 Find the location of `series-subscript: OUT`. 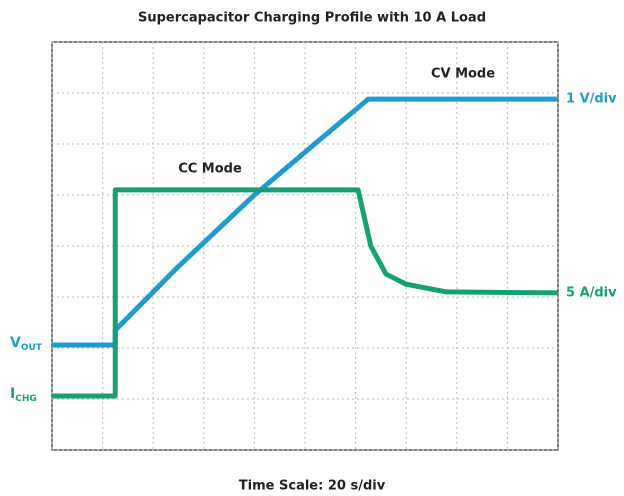

series-subscript: OUT is located at coordinates (32, 347).